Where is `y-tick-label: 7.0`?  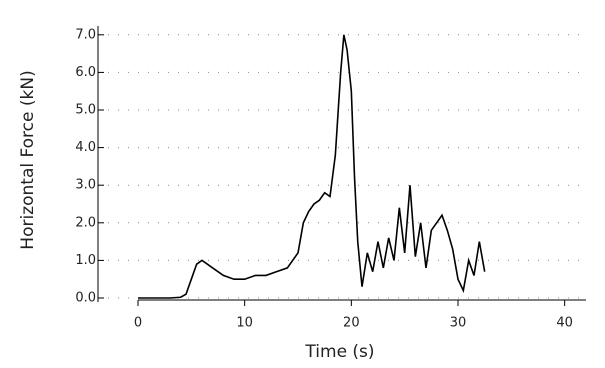
y-tick-label: 7.0 is located at coordinates (85, 34).